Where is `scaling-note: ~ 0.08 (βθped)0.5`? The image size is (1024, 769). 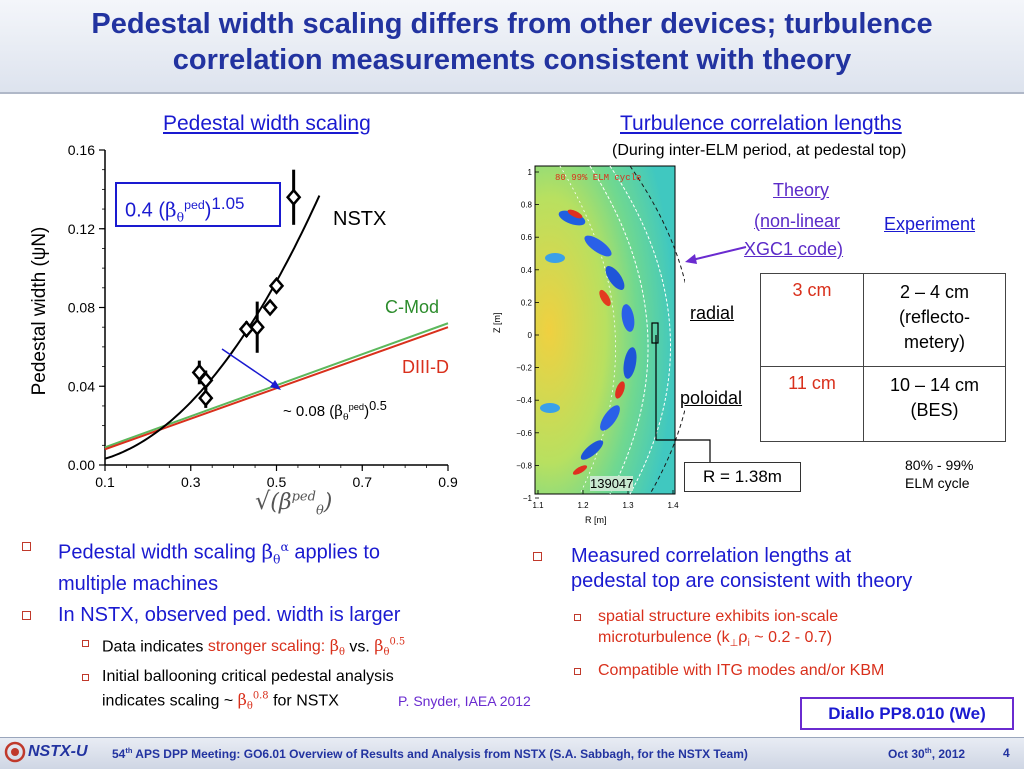 scaling-note: ~ 0.08 (βθped)0.5 is located at coordinates (335, 410).